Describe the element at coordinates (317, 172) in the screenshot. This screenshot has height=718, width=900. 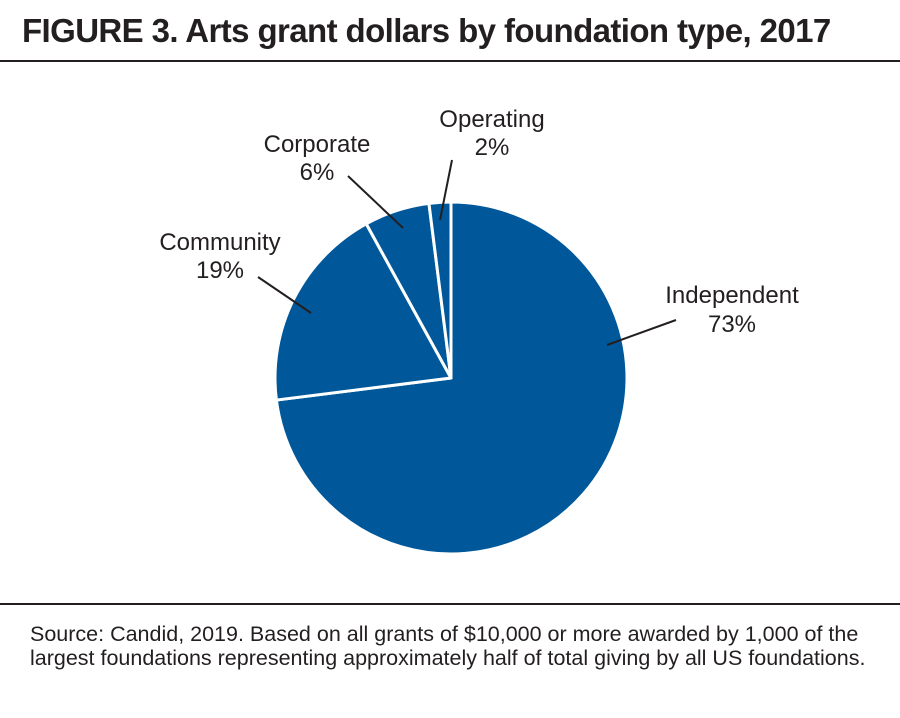
I see `slice-value-corporate: 6%` at that location.